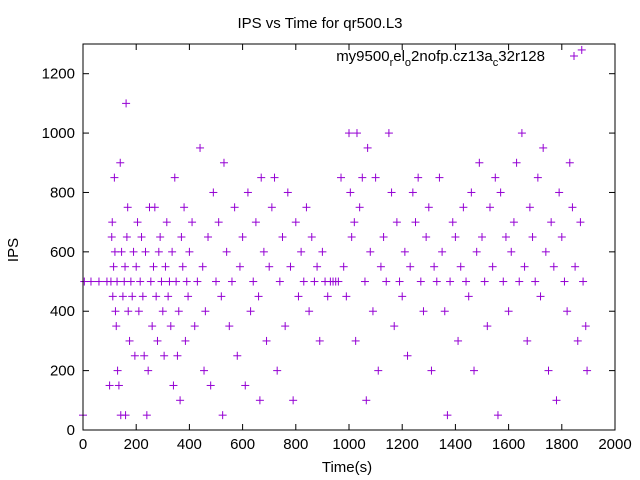 This screenshot has width=640, height=480. I want to click on y-tick-label: 400, so click(62, 311).